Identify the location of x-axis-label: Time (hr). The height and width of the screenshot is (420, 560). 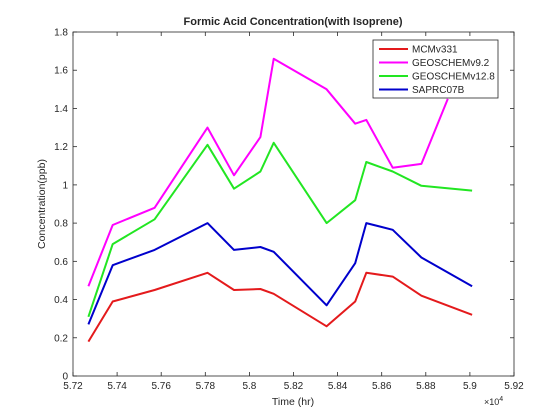
(293, 402).